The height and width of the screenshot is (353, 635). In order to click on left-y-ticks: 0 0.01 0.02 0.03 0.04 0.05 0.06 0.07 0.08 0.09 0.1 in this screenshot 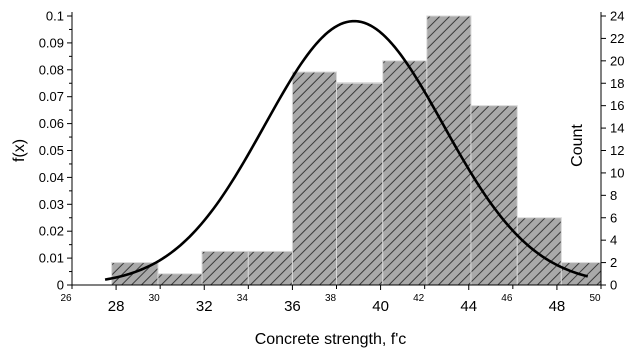, I will do `click(55, 151)`.